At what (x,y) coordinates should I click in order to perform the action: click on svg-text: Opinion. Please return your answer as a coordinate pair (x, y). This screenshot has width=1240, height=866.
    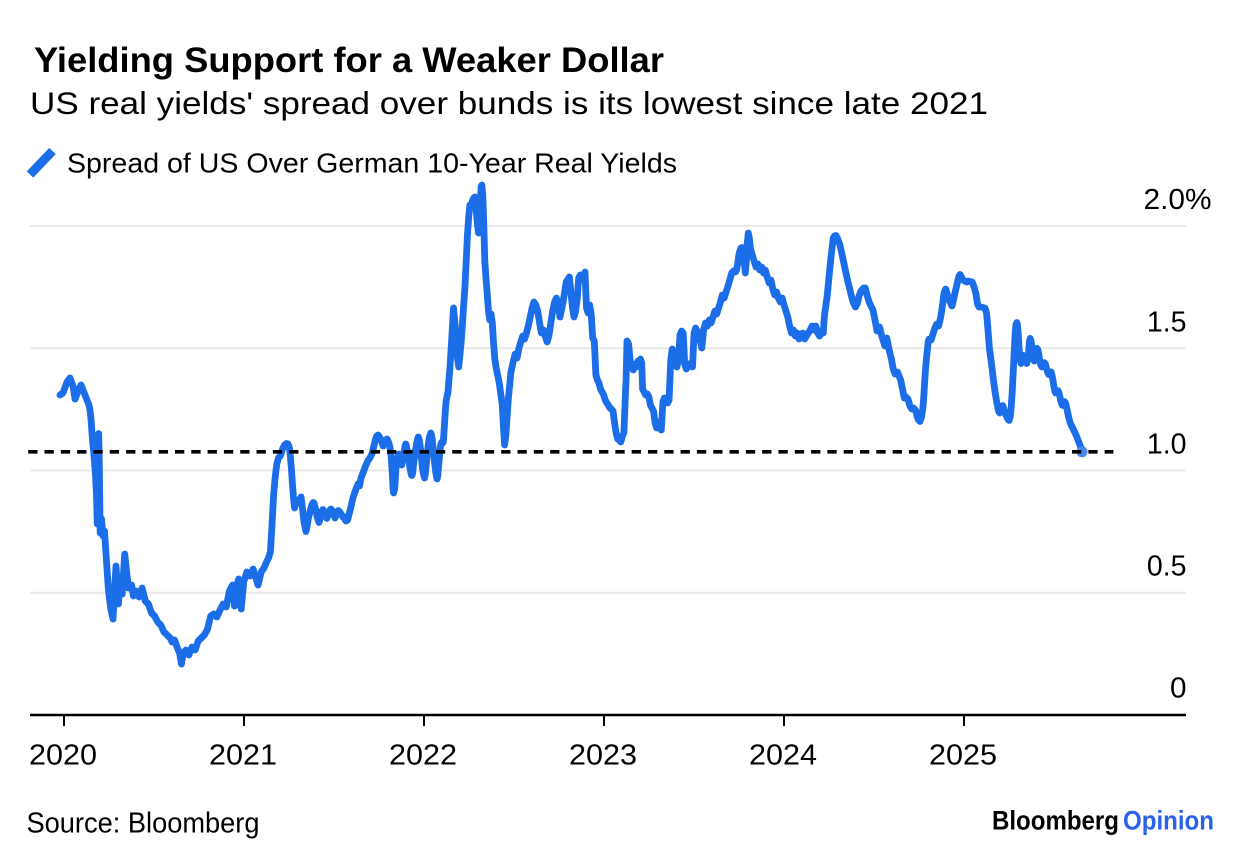
    Looking at the image, I should click on (1168, 821).